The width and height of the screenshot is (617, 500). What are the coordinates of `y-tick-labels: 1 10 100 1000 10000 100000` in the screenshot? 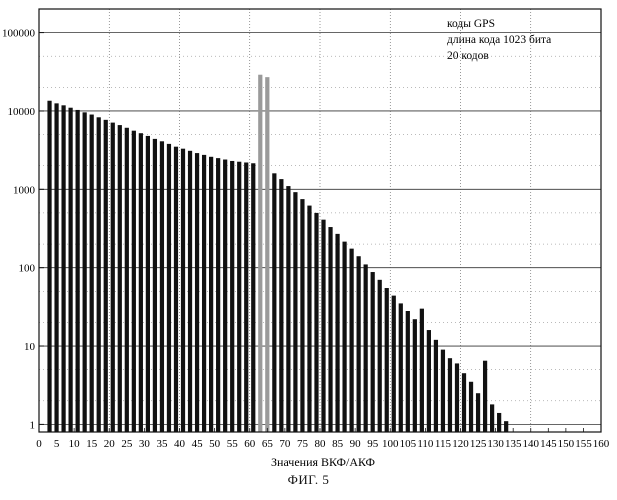 It's located at (23, 230).